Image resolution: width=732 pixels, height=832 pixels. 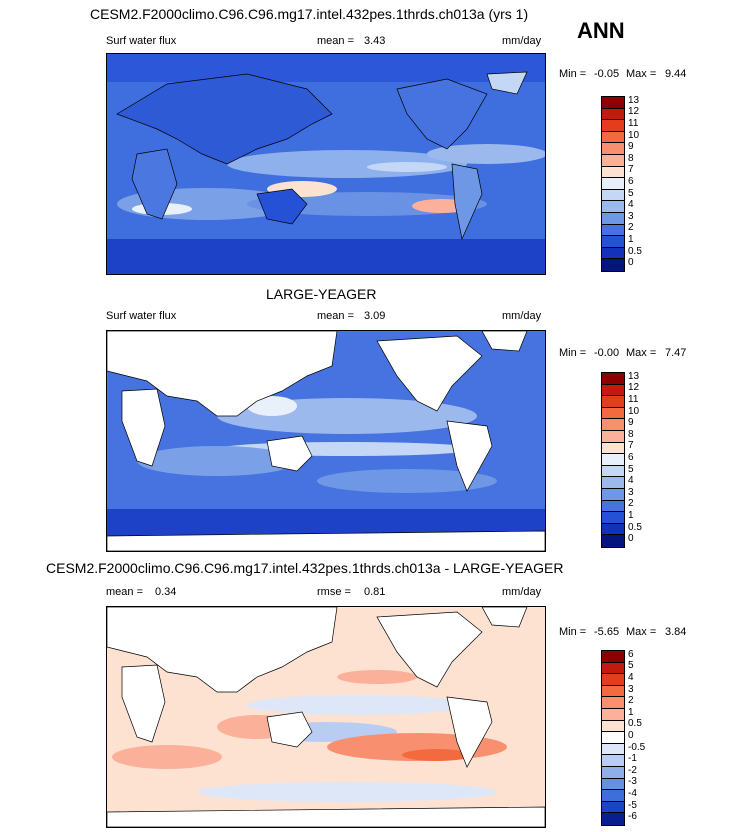 I want to click on panel2-units: mm/day, so click(x=522, y=316).